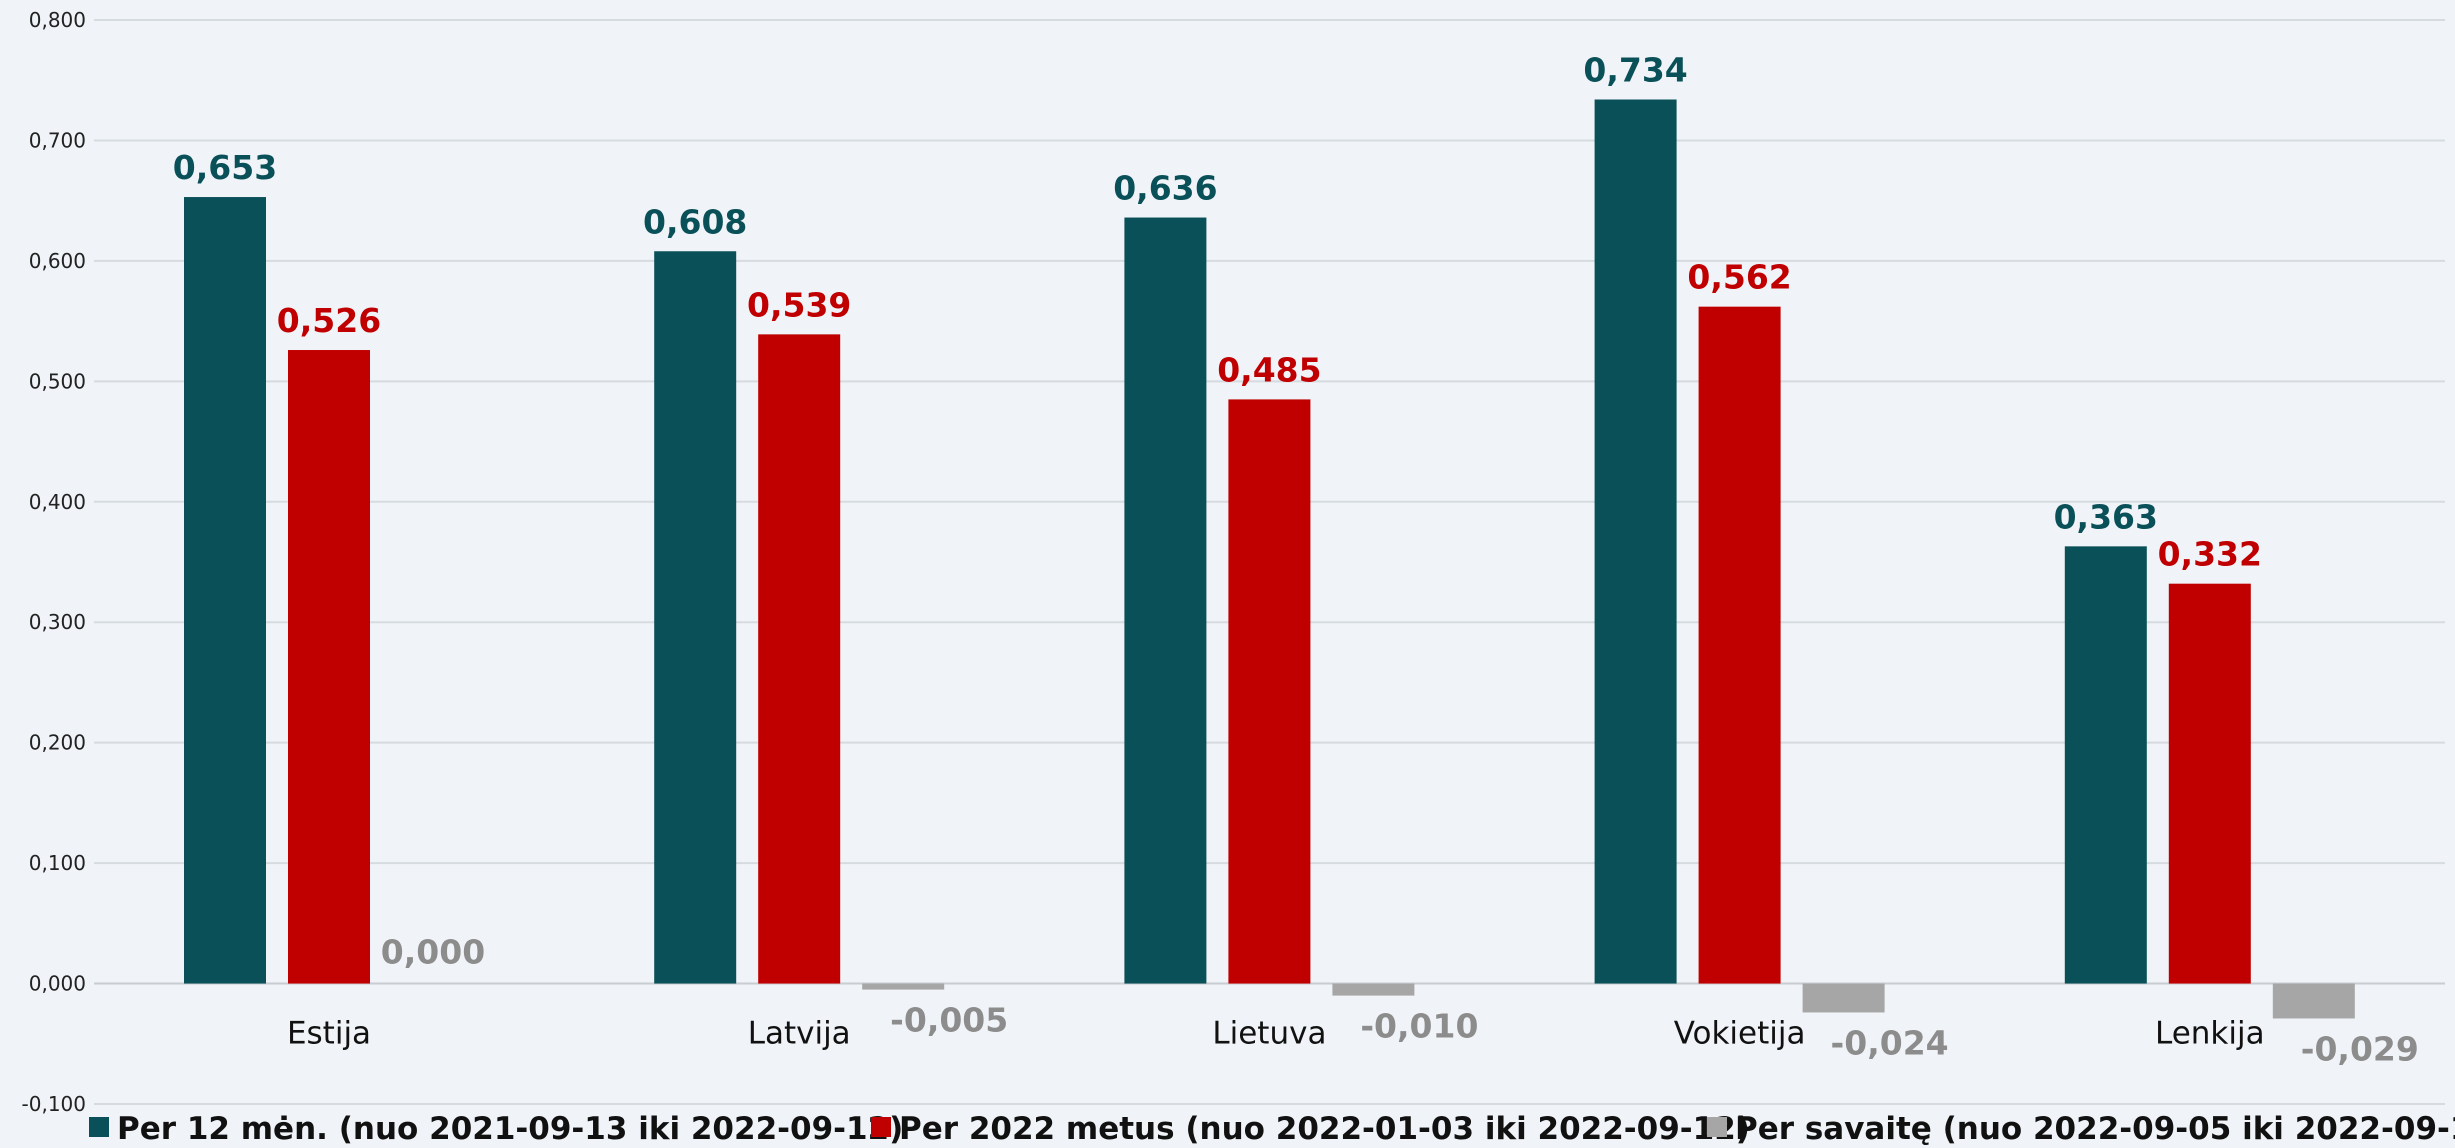 The width and height of the screenshot is (2455, 1148). What do you see at coordinates (57, 261) in the screenshot?
I see `y-tick-label: 0,600` at bounding box center [57, 261].